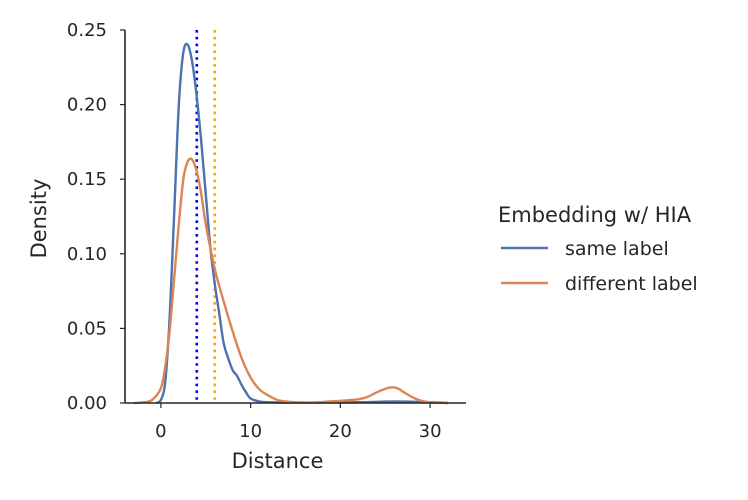 The height and width of the screenshot is (500, 748). I want to click on x-tick-label: 10, so click(250, 431).